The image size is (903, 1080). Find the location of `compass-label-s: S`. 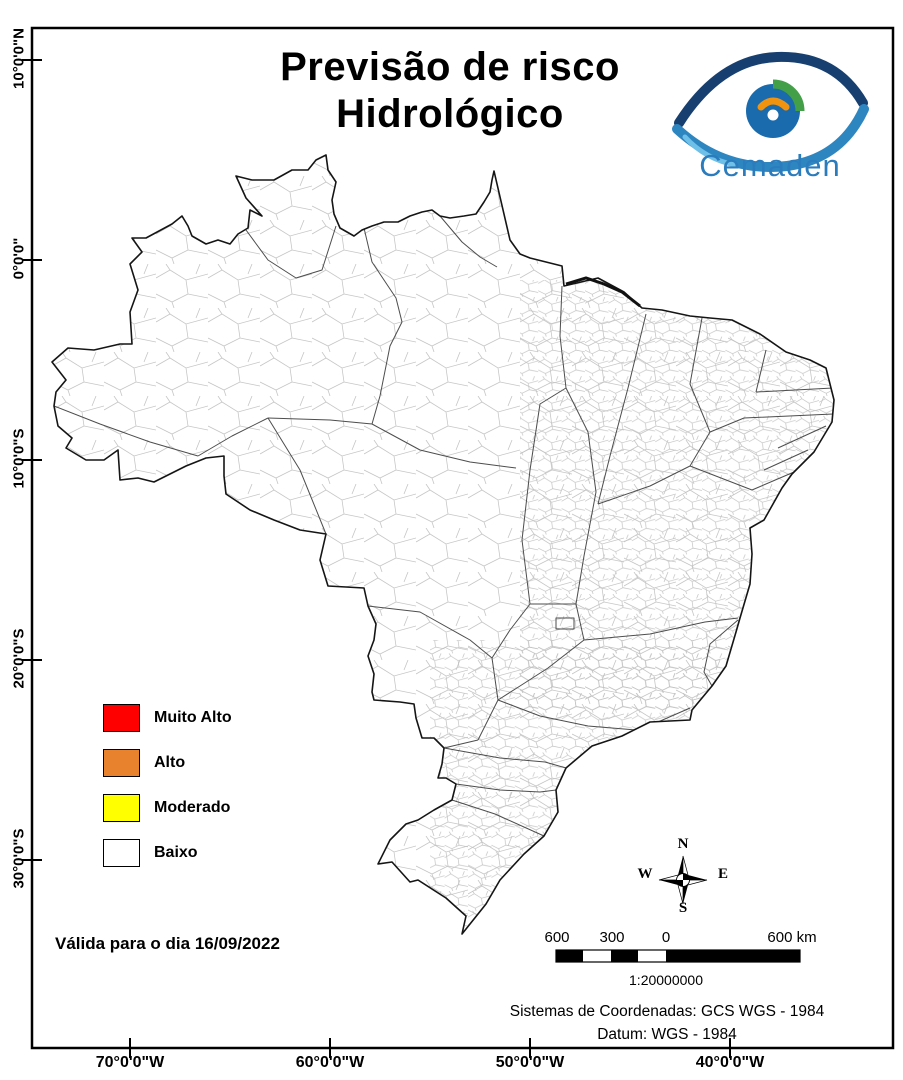

compass-label-s: S is located at coordinates (683, 908).